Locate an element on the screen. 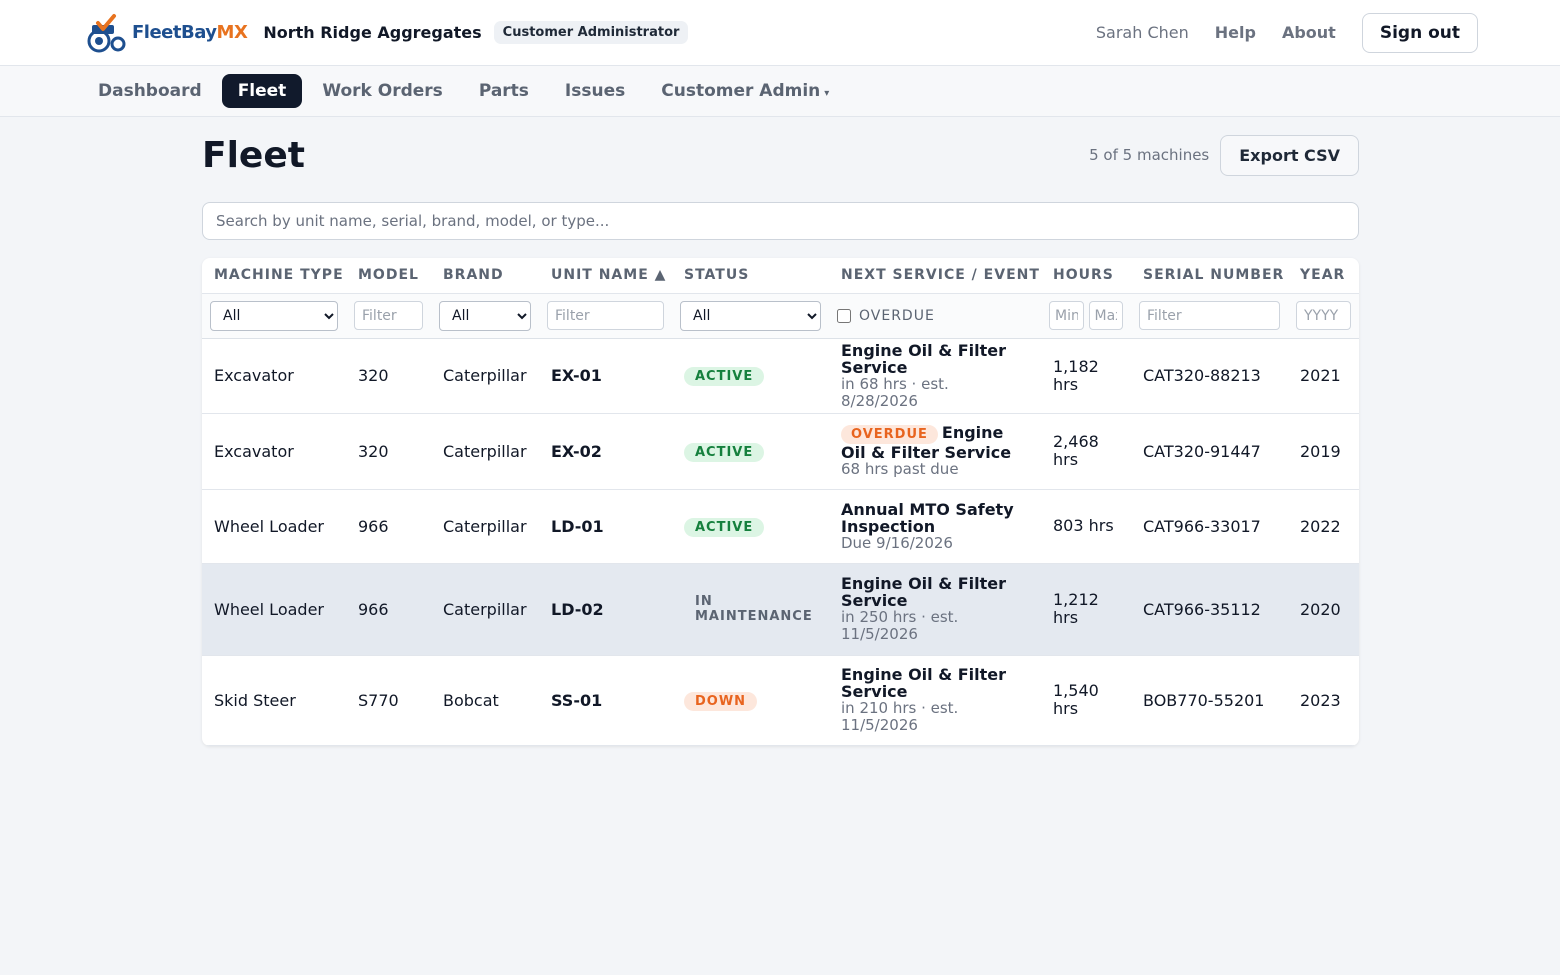 The width and height of the screenshot is (1560, 975). col-serial: SERIAL NUMBER is located at coordinates (1209, 276).